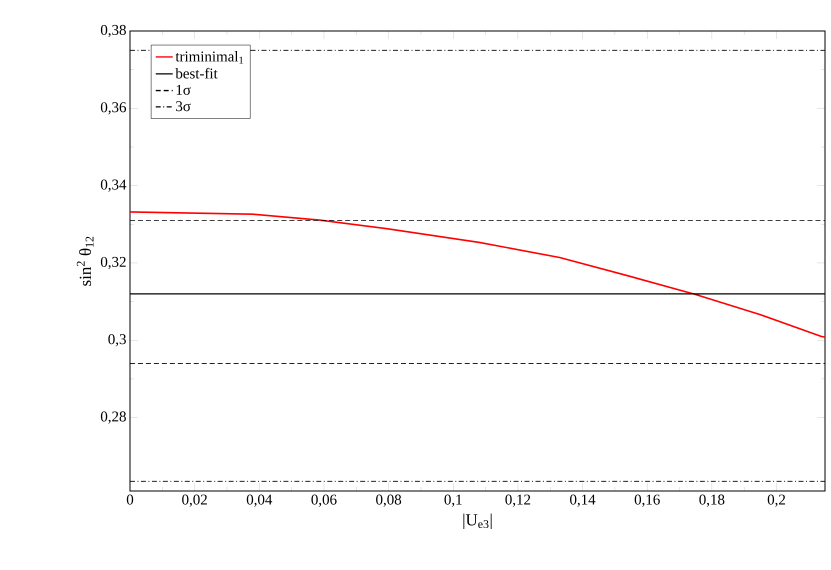  I want to click on x-tick-label: 0,04, so click(259, 500).